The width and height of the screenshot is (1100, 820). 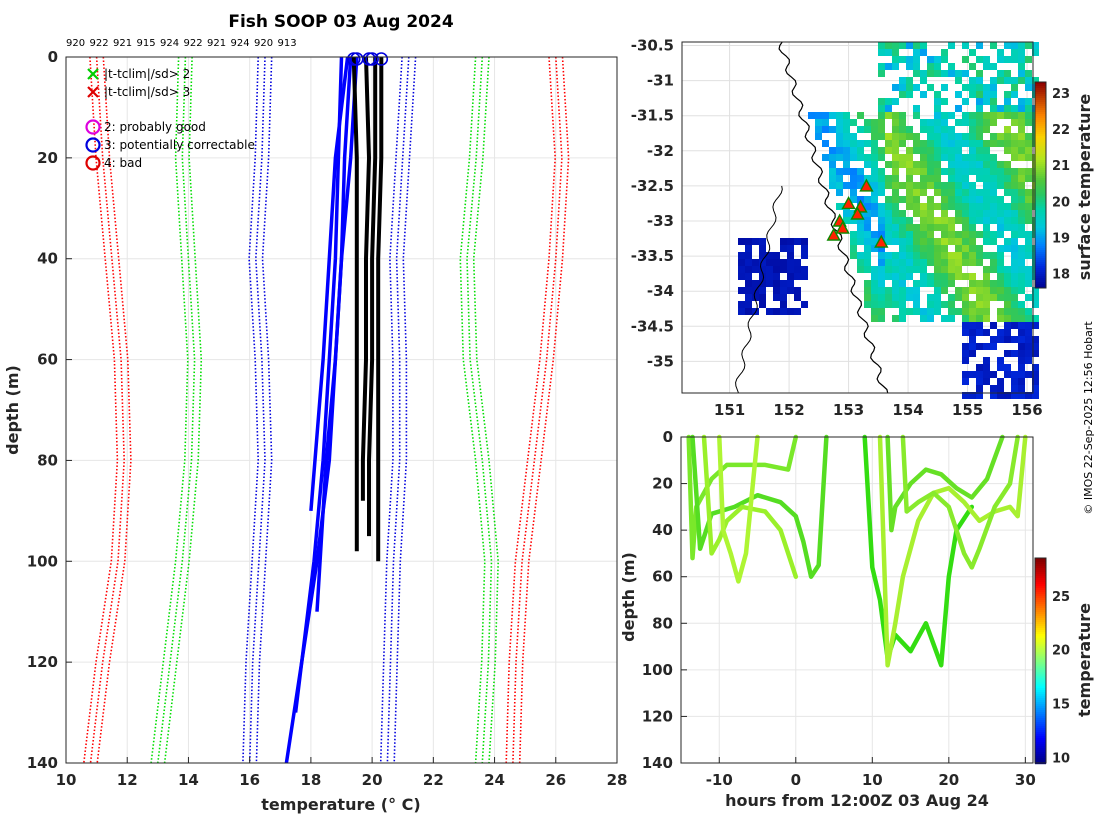 I want to click on legend-x-marker, so click(x=93, y=74).